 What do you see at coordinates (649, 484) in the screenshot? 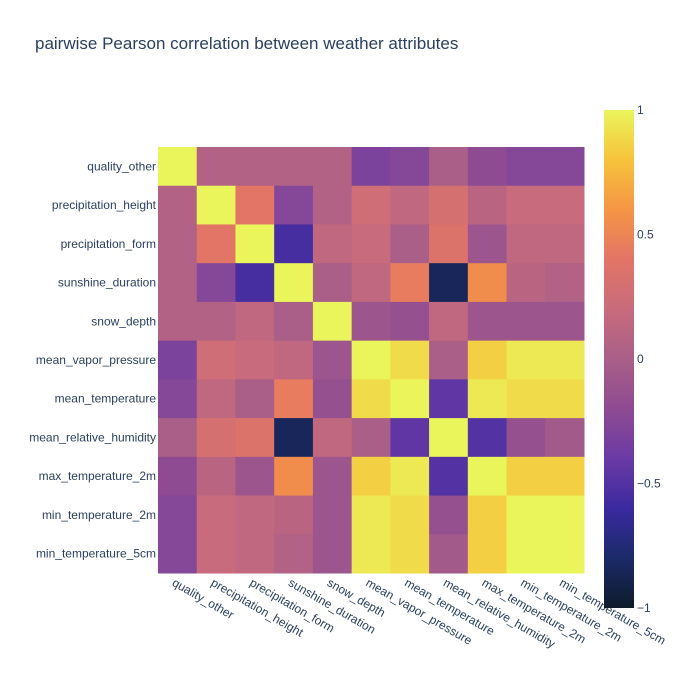
I see `colorbar-tick-label: −0.5` at bounding box center [649, 484].